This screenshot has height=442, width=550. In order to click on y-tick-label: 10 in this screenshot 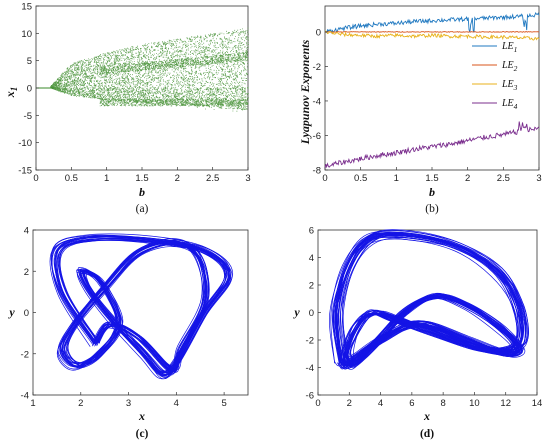, I will do `click(26, 34)`.